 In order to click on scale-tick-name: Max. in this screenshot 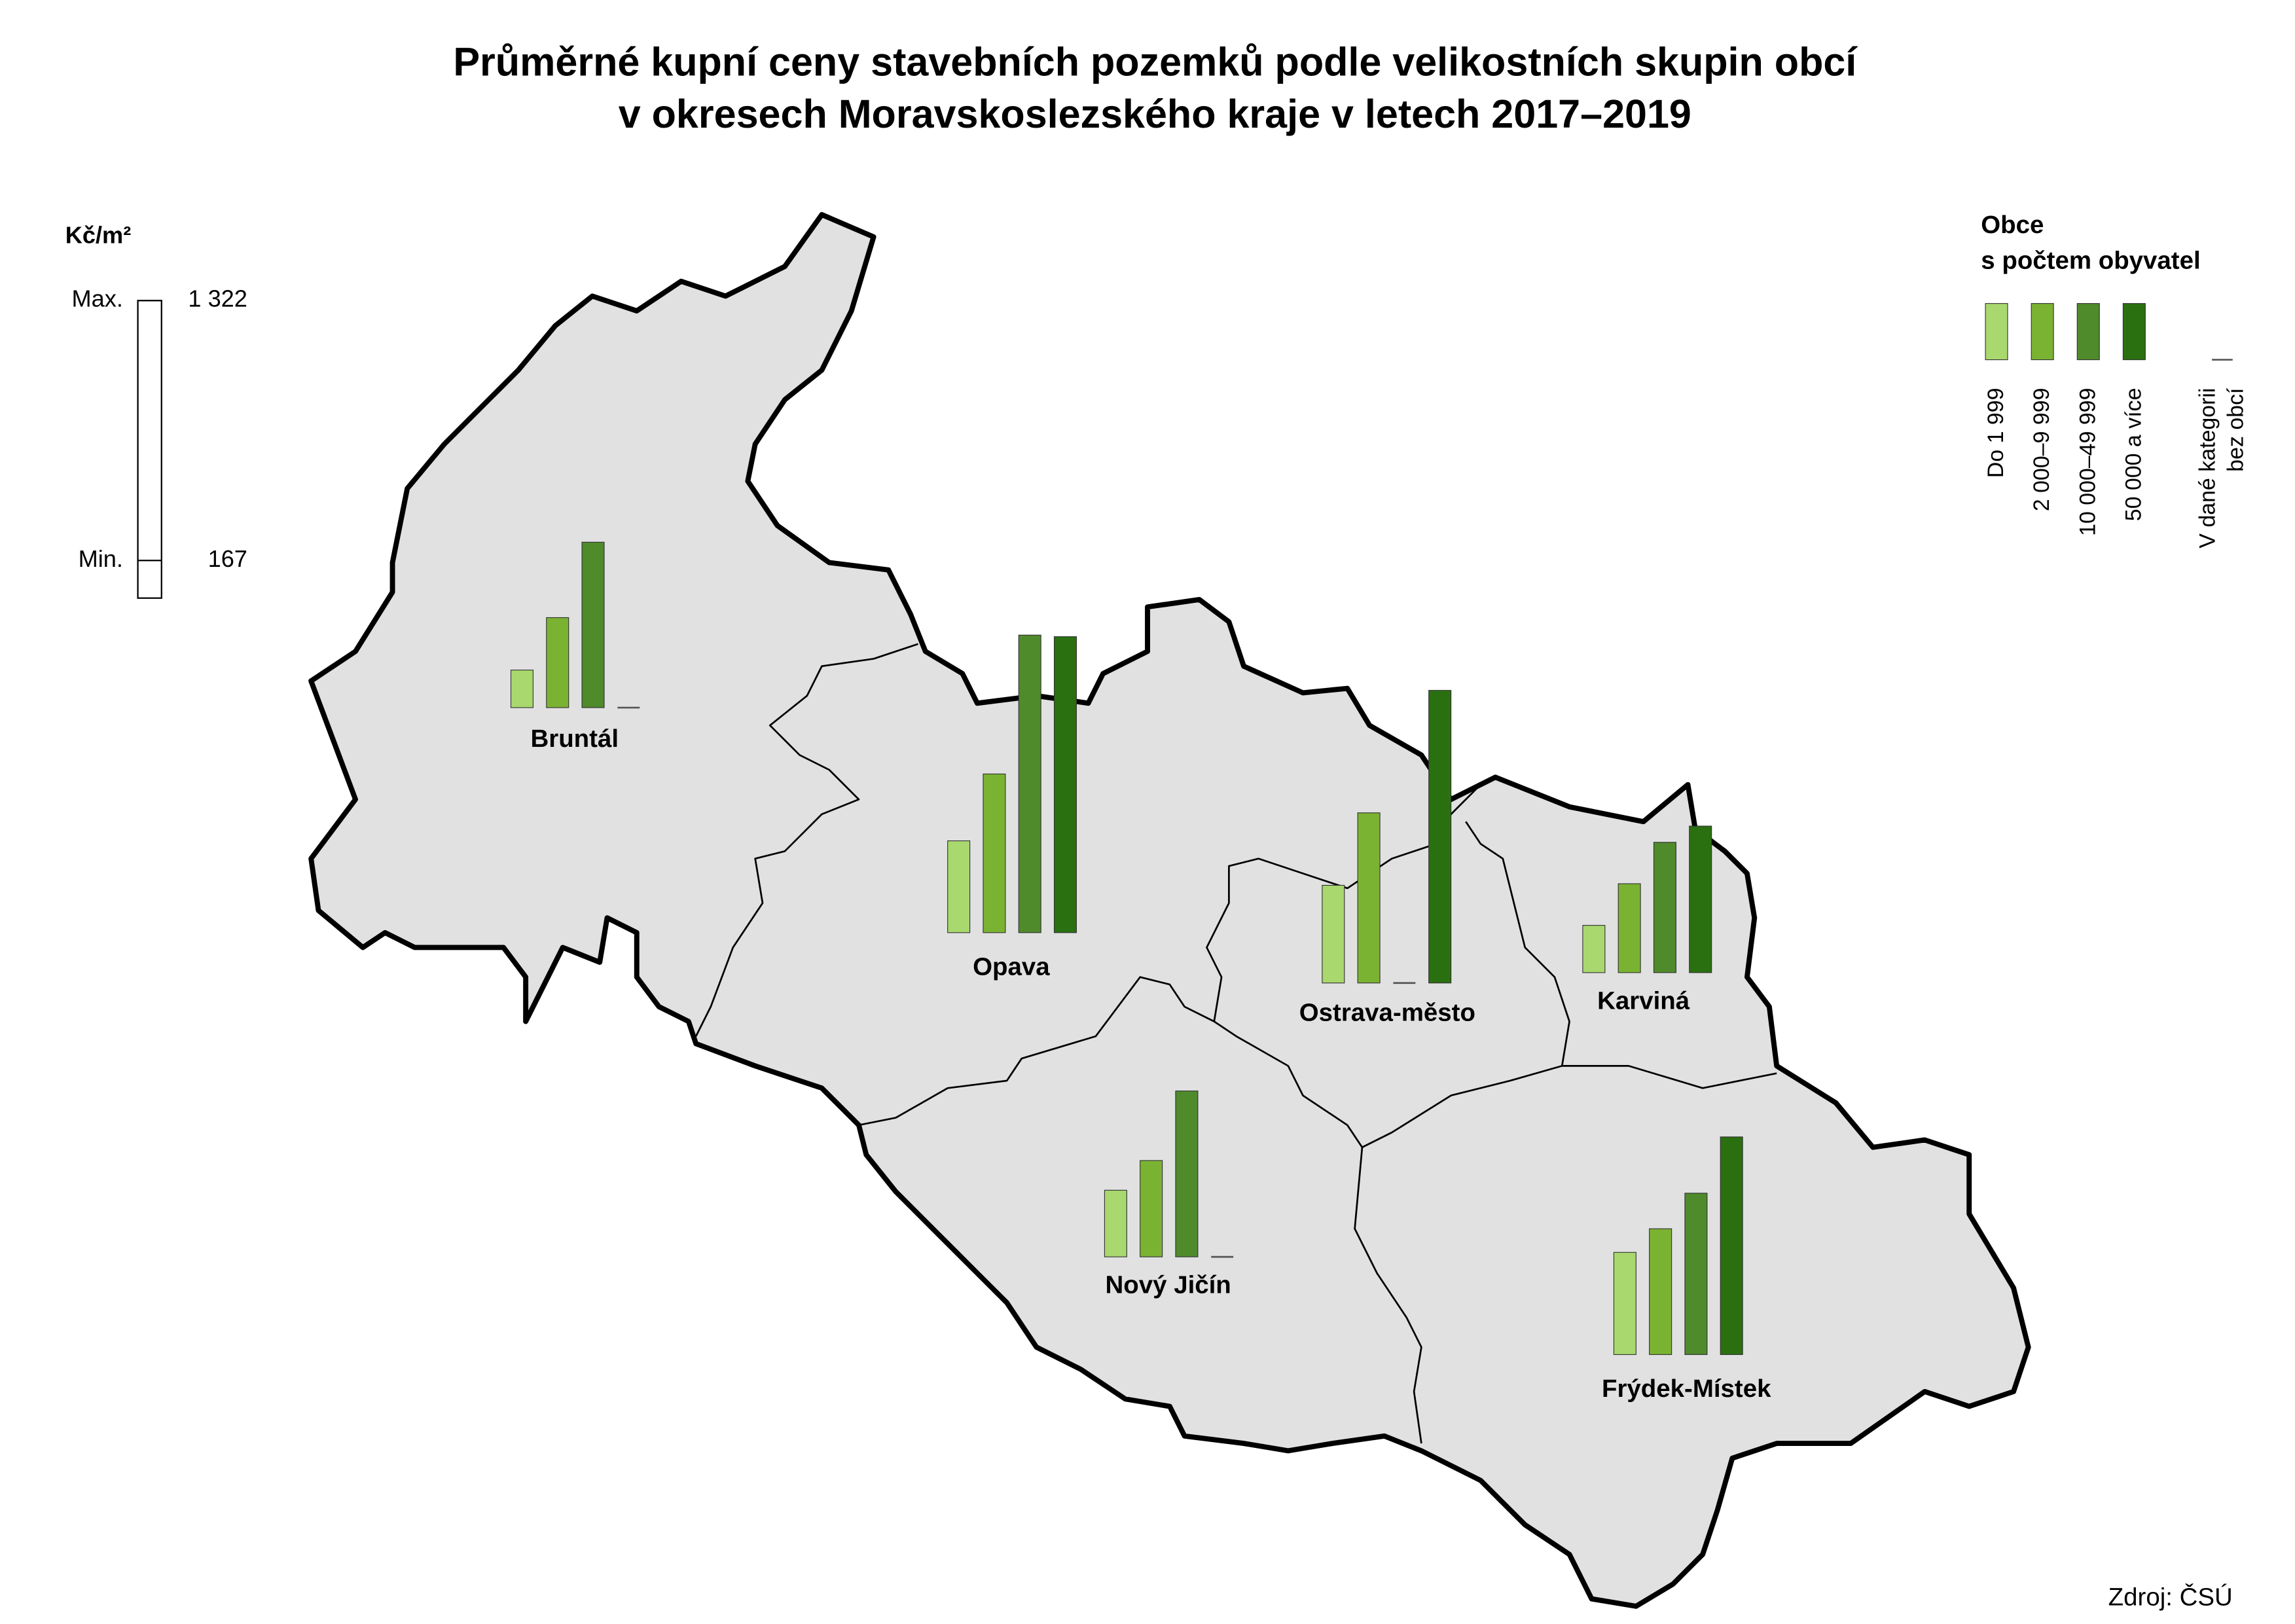, I will do `click(98, 298)`.